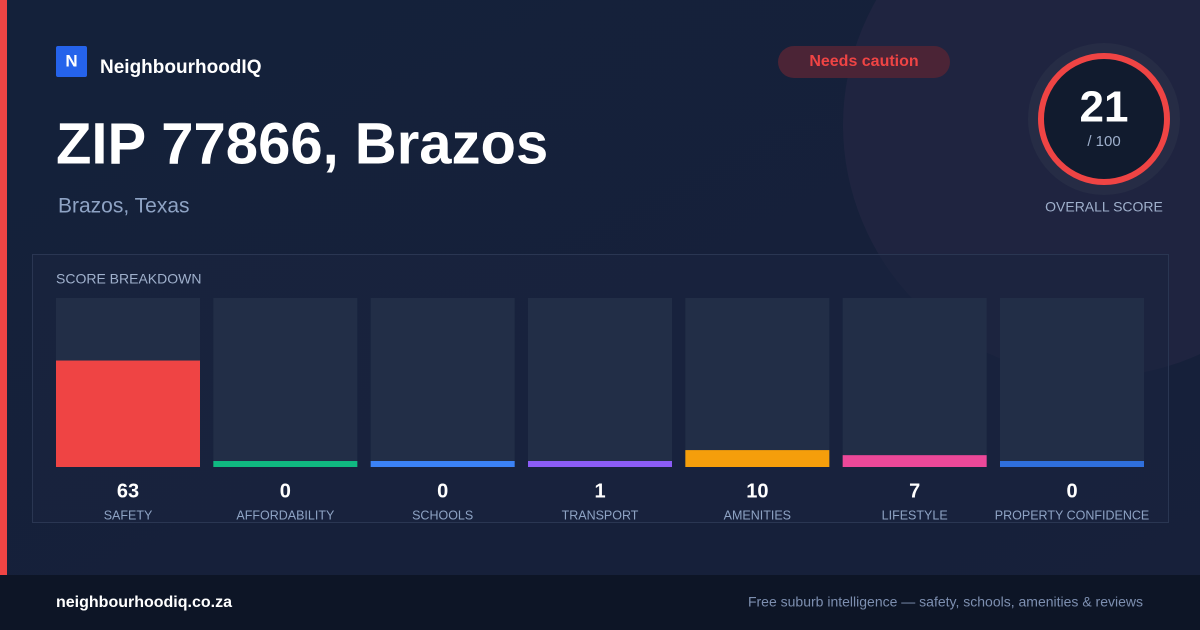 The image size is (1200, 630). I want to click on badge, so click(864, 62).